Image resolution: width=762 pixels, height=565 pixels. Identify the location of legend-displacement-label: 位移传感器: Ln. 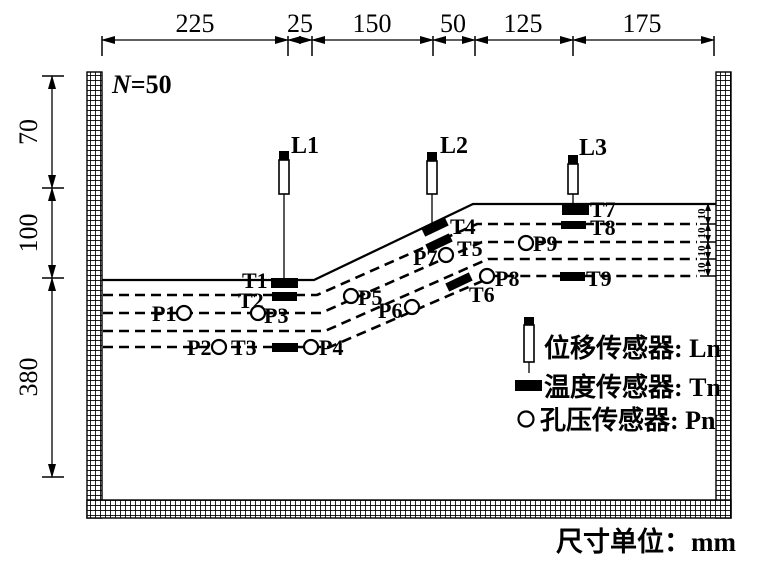
(633, 348).